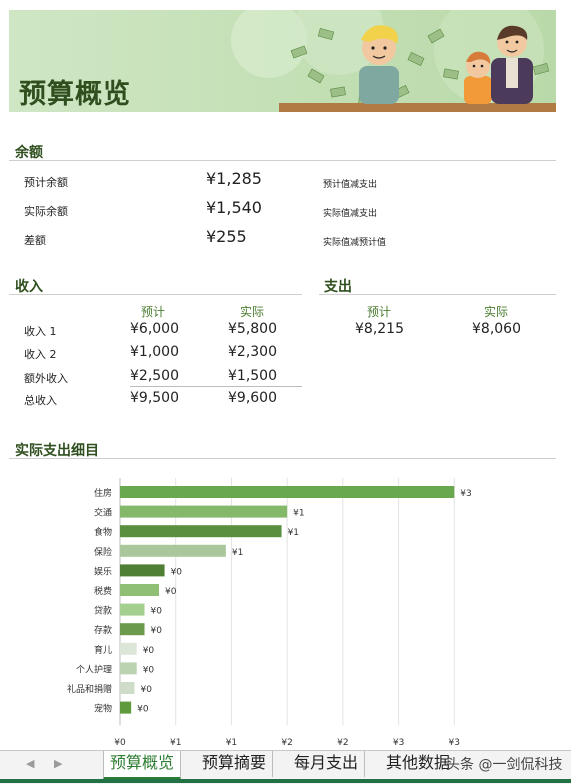 The height and width of the screenshot is (784, 571). What do you see at coordinates (40, 354) in the screenshot?
I see `income-2-label: 收入 2` at bounding box center [40, 354].